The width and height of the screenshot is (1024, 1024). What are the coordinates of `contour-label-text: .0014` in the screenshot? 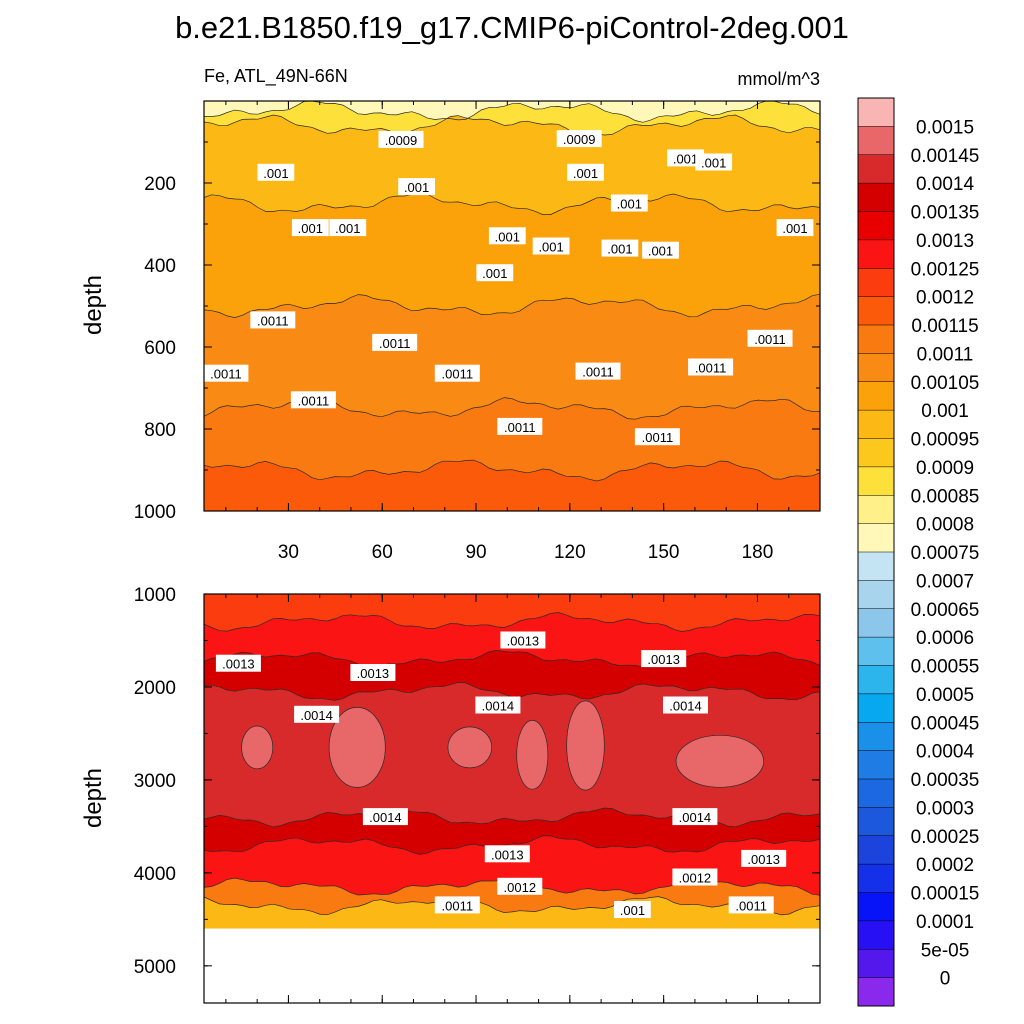 It's located at (685, 706).